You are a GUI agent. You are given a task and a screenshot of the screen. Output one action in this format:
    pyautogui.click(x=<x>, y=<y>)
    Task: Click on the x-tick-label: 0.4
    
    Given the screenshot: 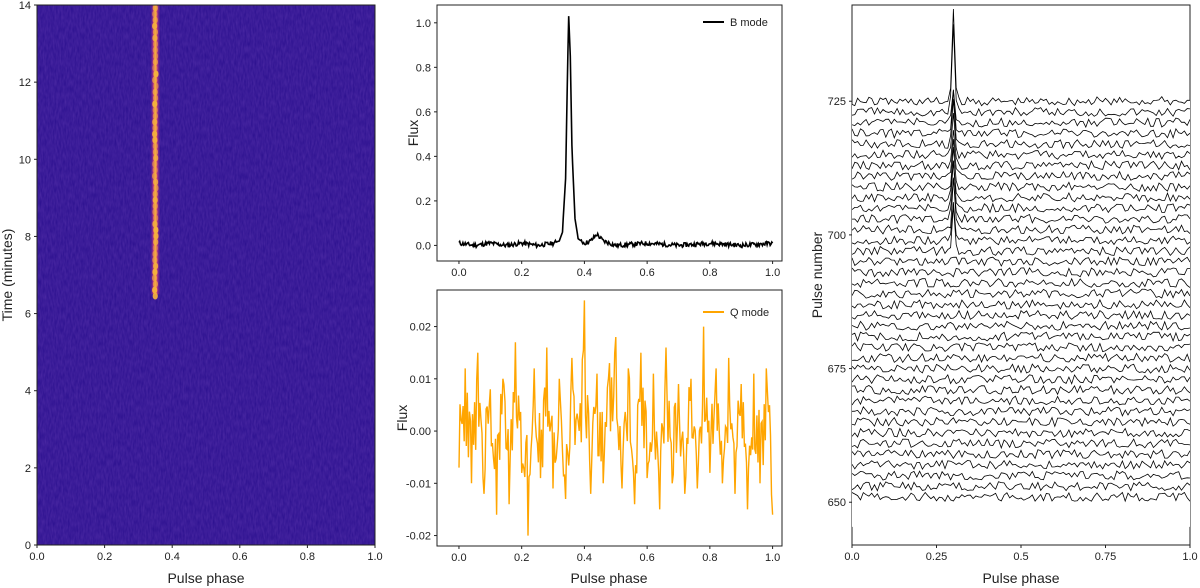 What is the action you would take?
    pyautogui.click(x=584, y=273)
    